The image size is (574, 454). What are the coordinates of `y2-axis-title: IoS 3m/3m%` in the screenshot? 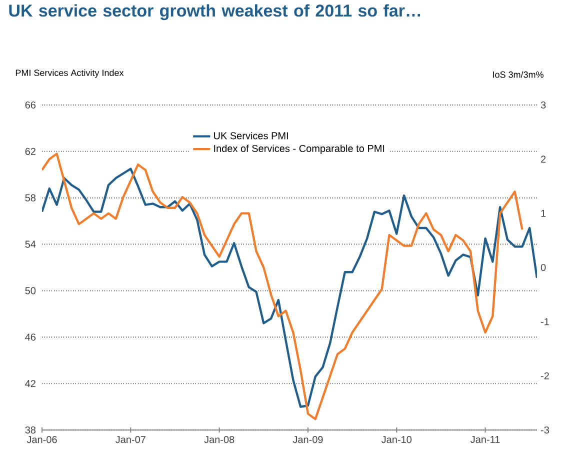 It's located at (518, 74).